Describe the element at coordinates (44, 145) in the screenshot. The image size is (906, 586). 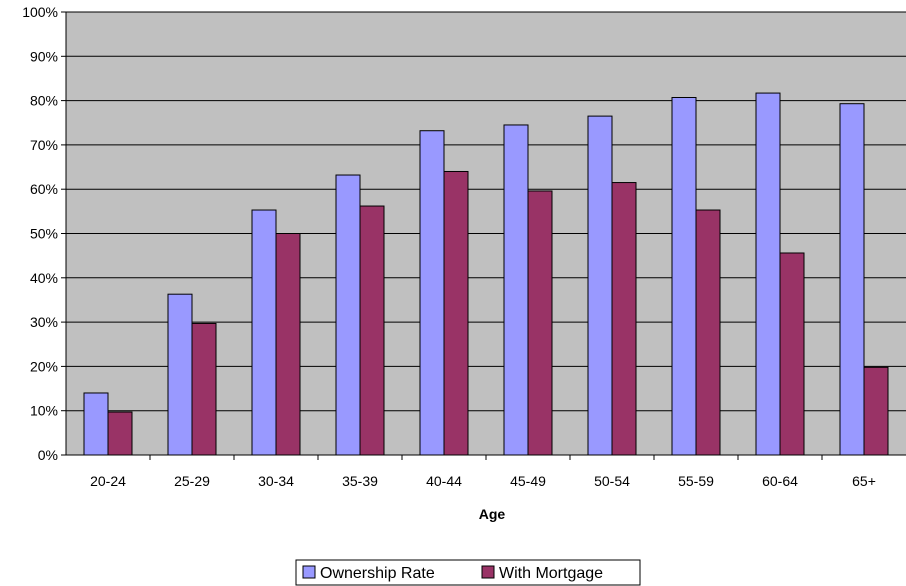
I see `y-tick-label: 70%` at that location.